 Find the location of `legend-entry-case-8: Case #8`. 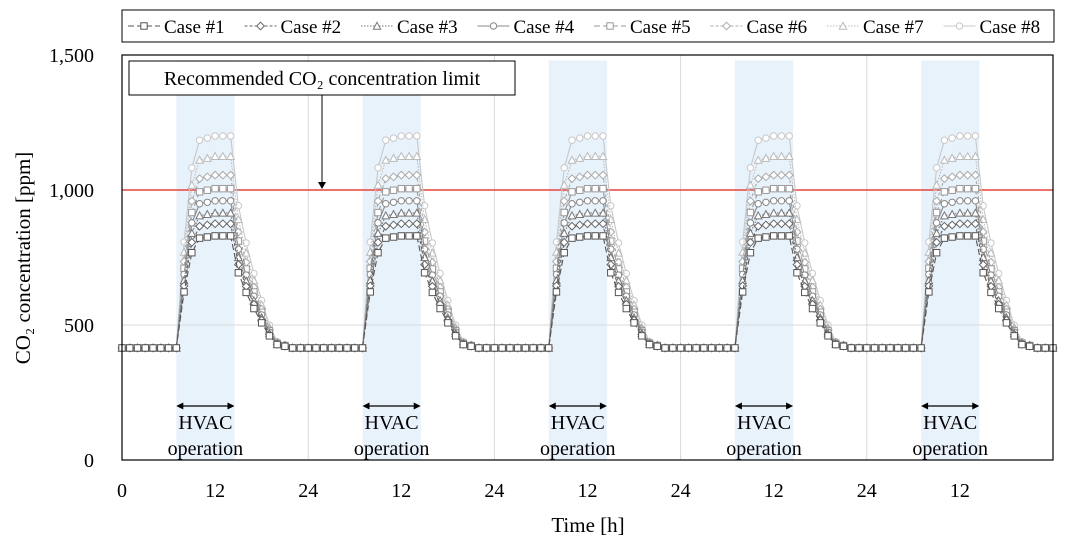

legend-entry-case-8: Case #8 is located at coordinates (992, 27).